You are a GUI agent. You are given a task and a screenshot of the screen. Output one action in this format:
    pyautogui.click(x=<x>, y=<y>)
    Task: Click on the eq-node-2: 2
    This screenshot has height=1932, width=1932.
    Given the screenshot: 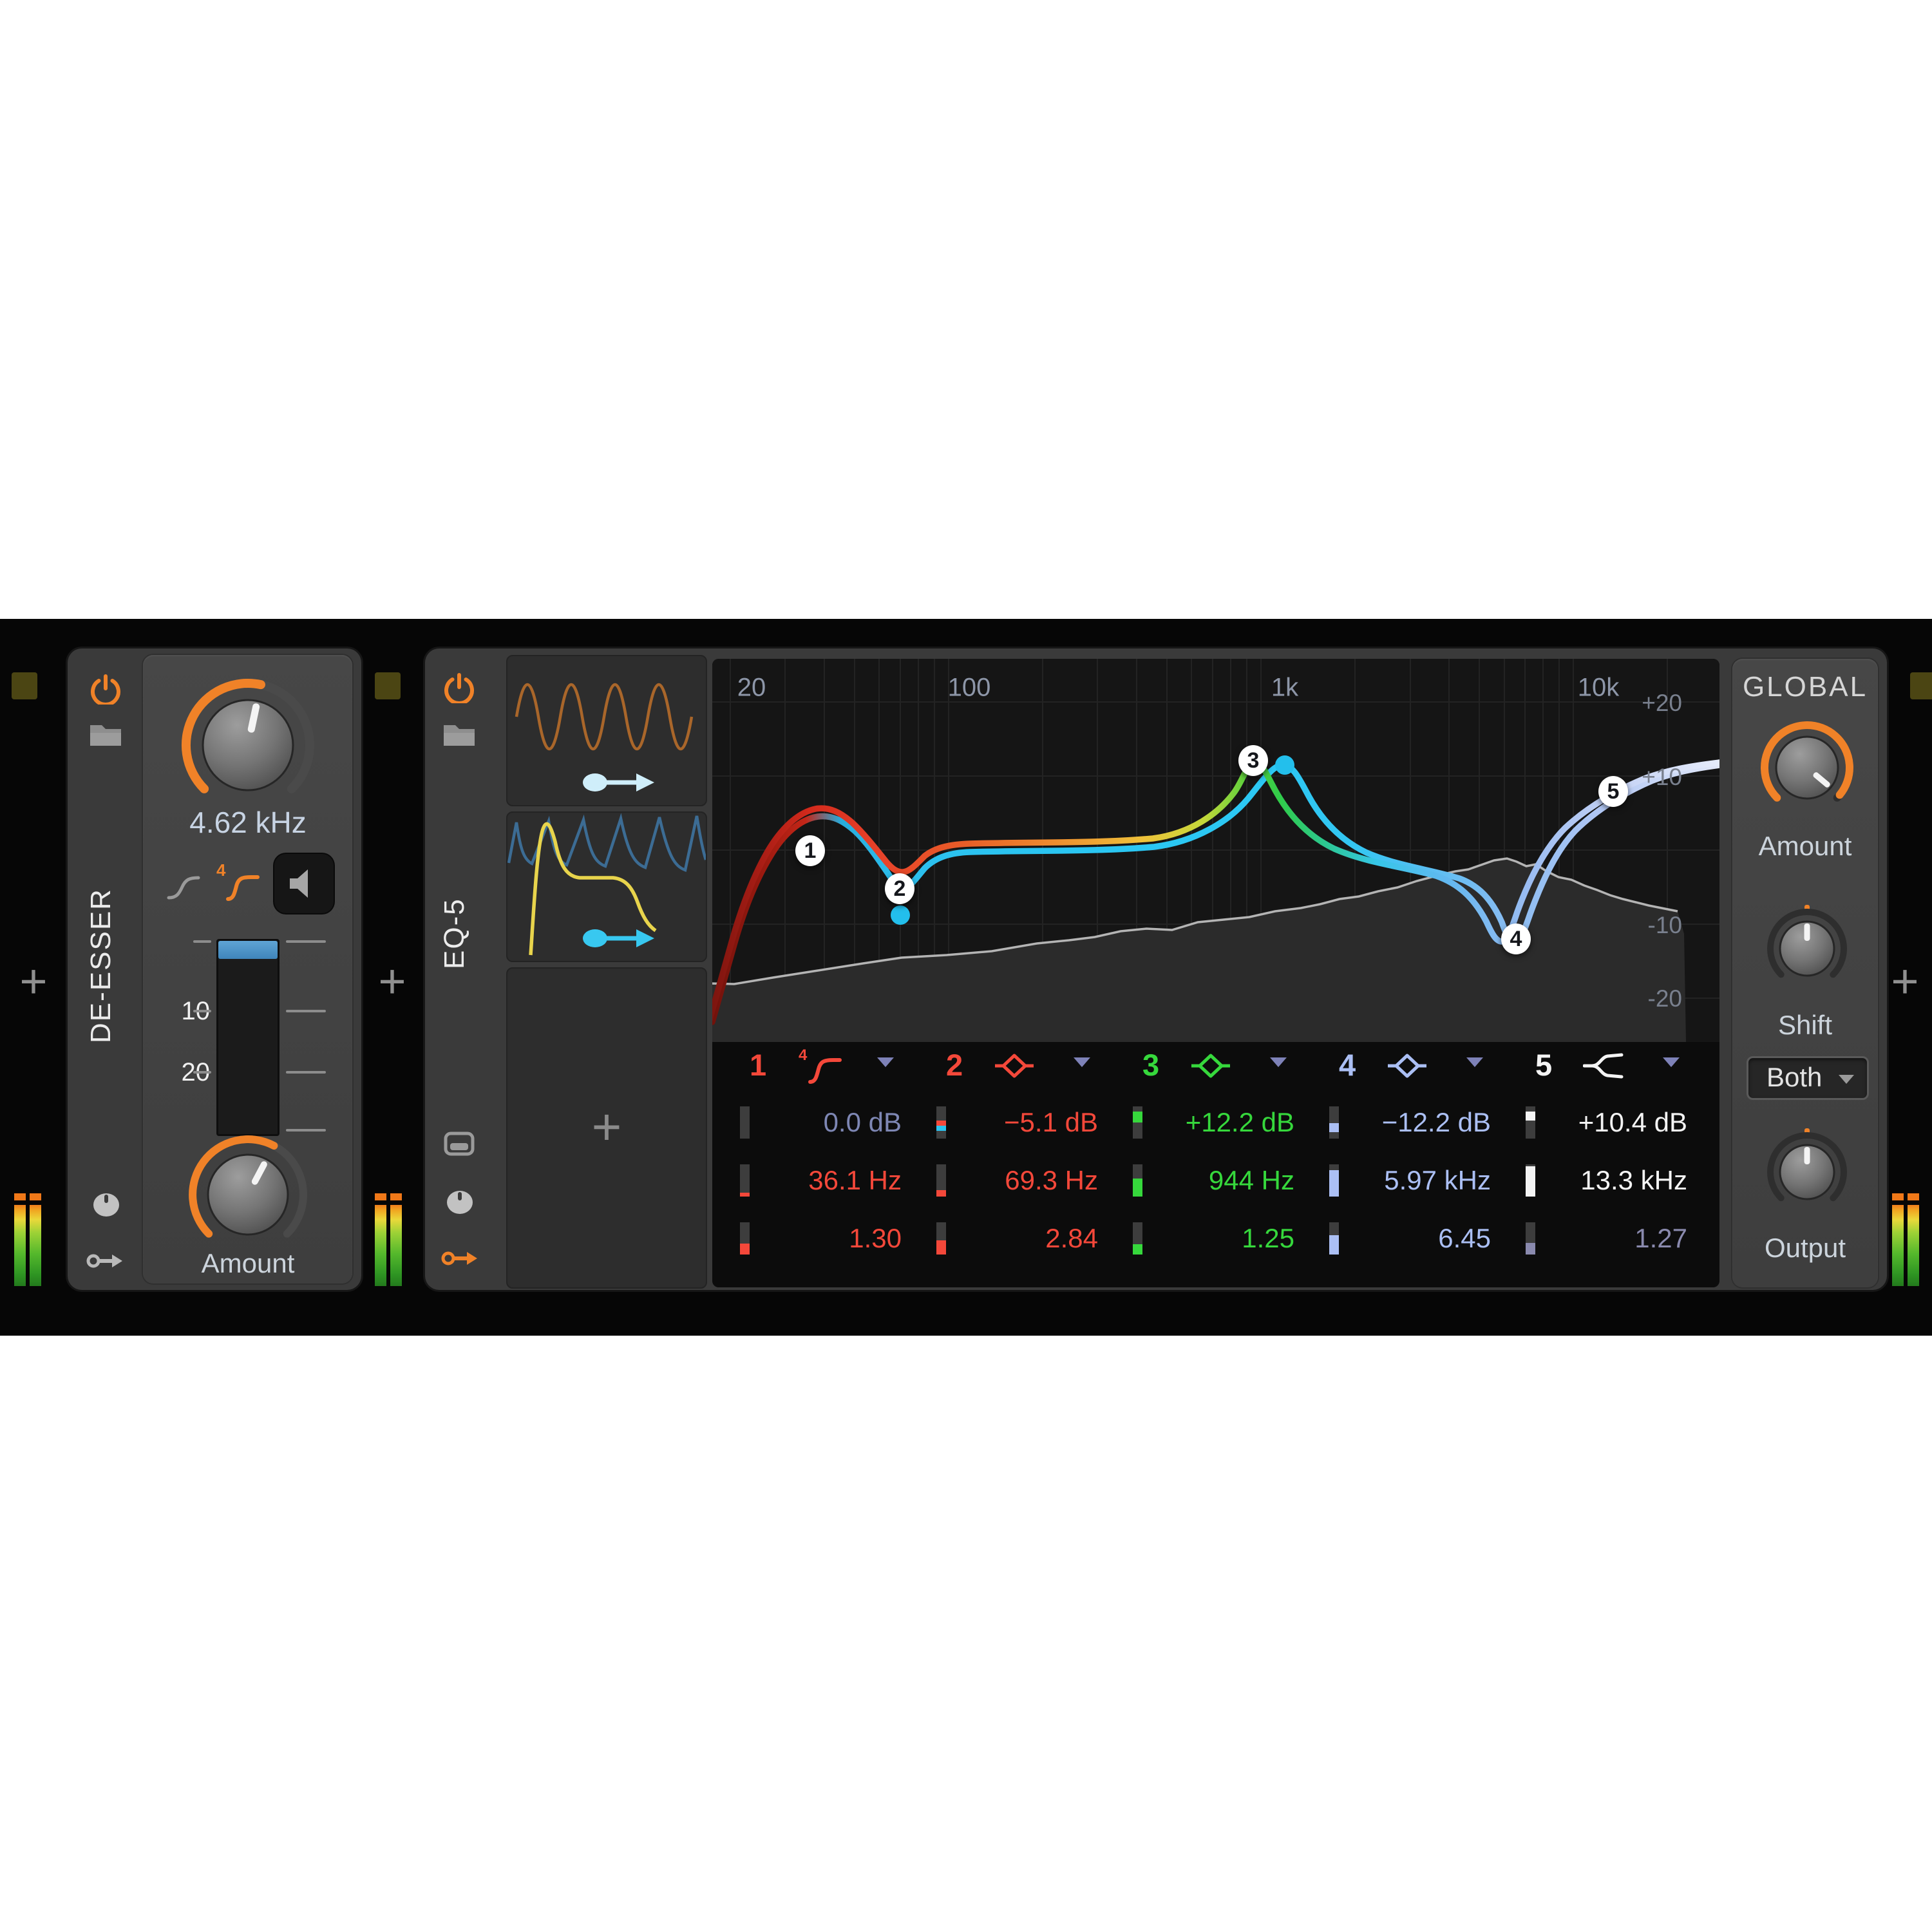 What is the action you would take?
    pyautogui.click(x=900, y=888)
    